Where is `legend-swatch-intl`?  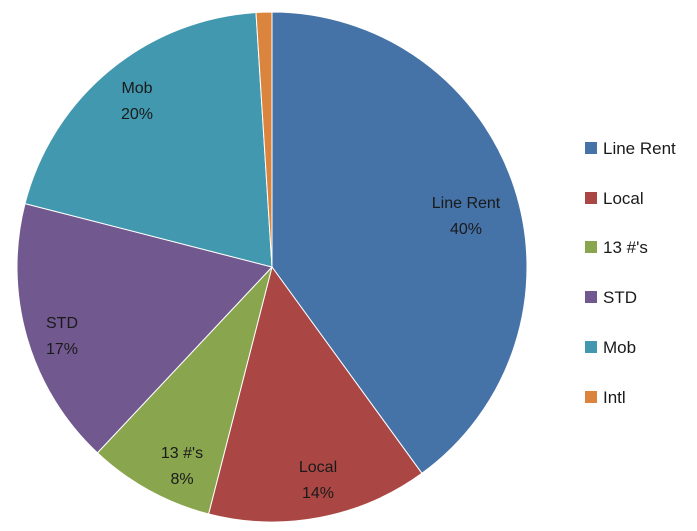 legend-swatch-intl is located at coordinates (591, 397).